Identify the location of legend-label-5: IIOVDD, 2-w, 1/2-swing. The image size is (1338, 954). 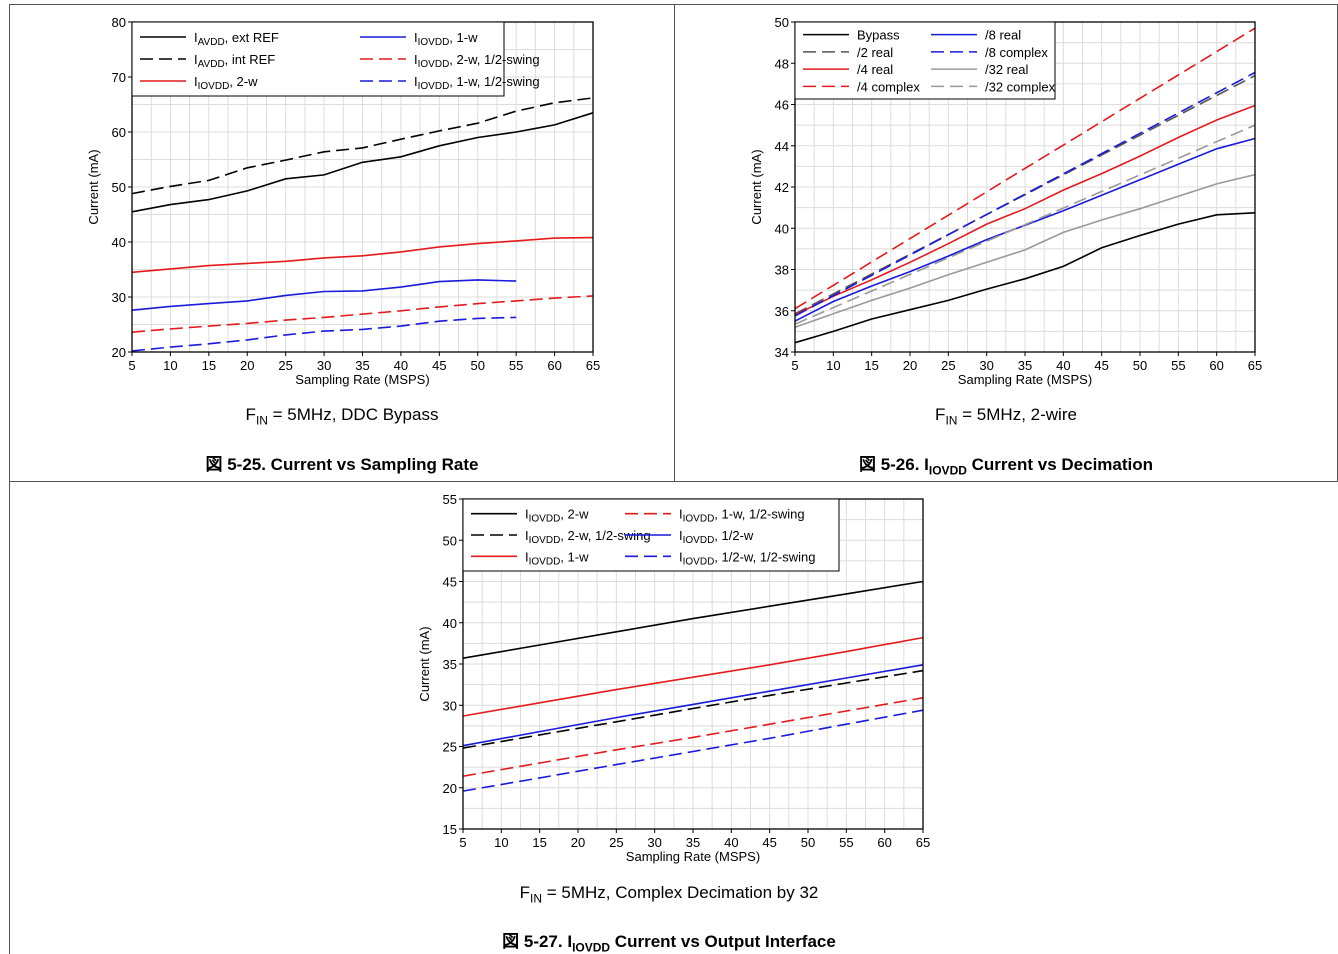
(477, 61).